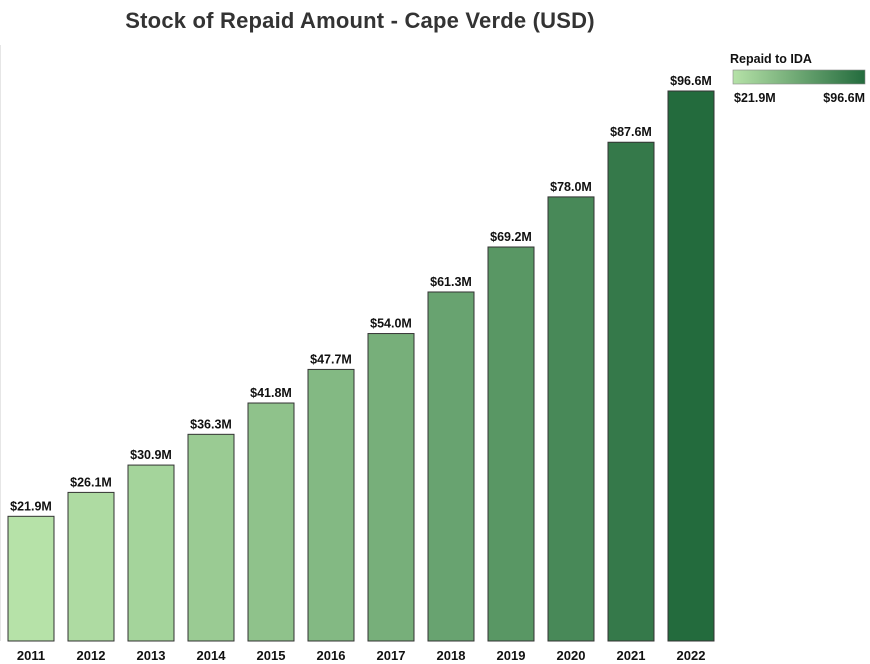  What do you see at coordinates (631, 655) in the screenshot?
I see `x-tick-label-2021: 2021` at bounding box center [631, 655].